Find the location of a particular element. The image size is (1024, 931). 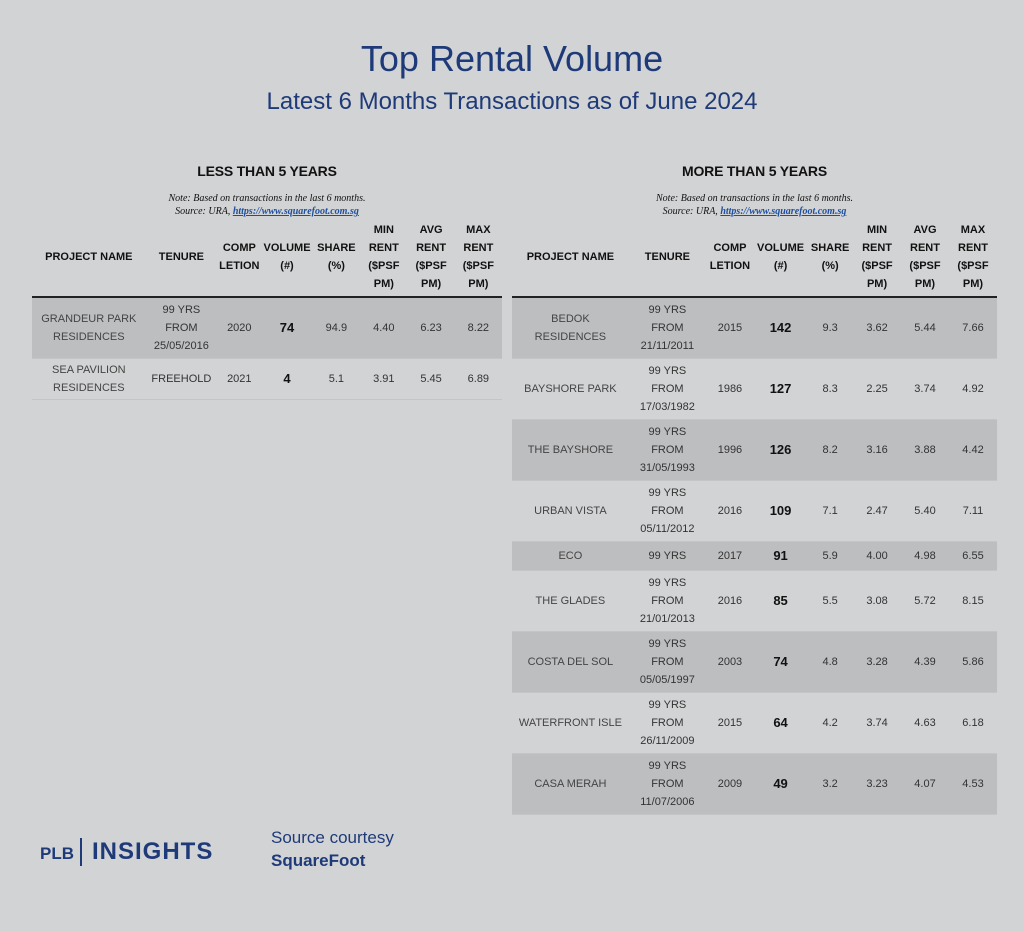

source-prefix: Source: URA, is located at coordinates (204, 211).